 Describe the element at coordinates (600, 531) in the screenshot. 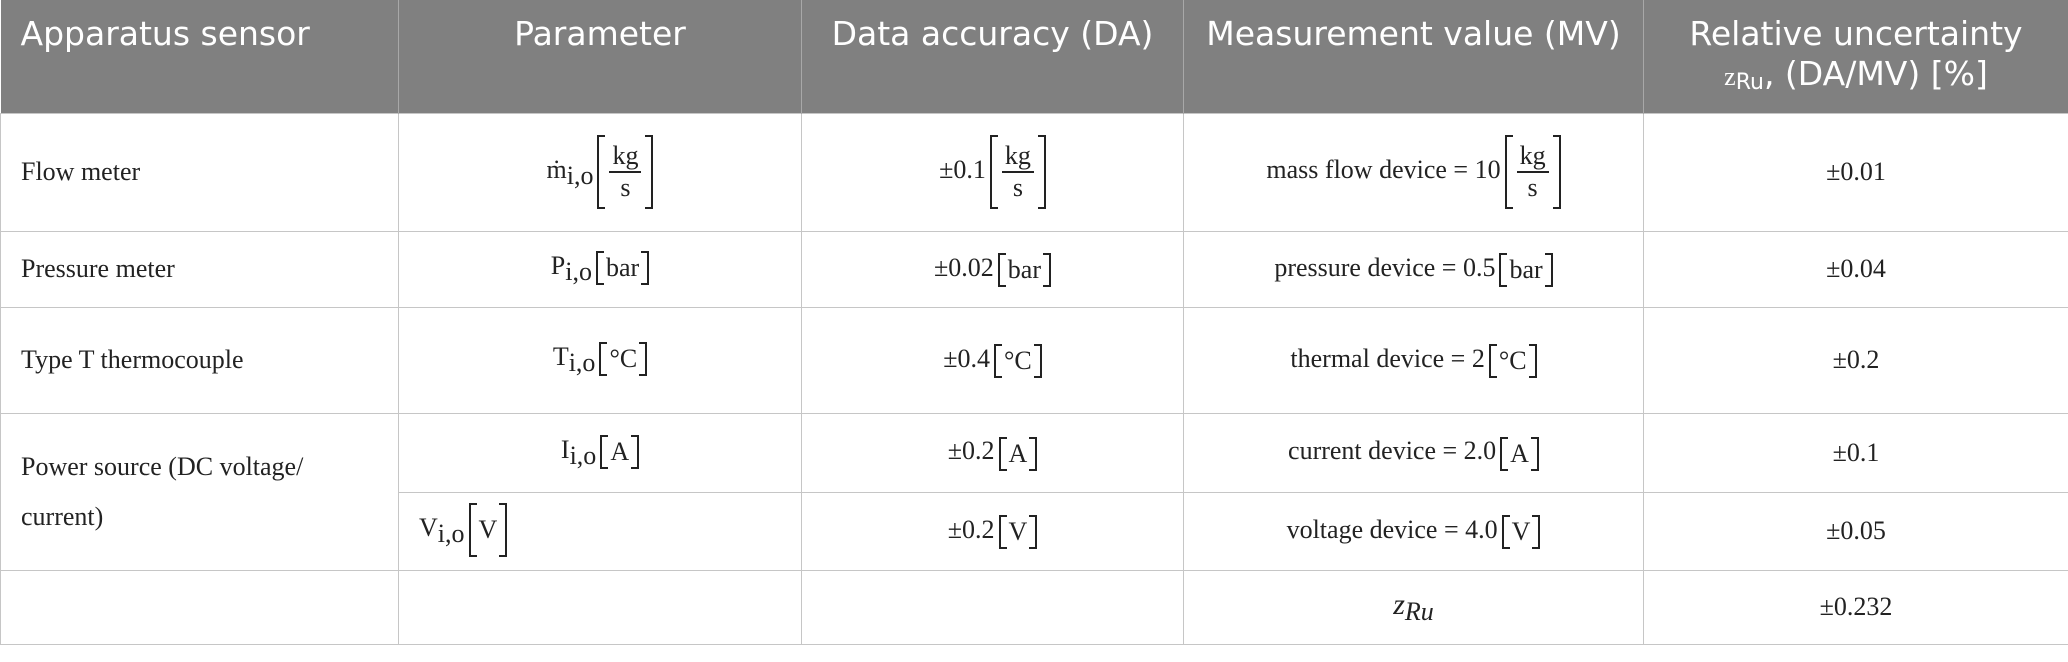

I see `parameter-cell: Vi,o V` at that location.